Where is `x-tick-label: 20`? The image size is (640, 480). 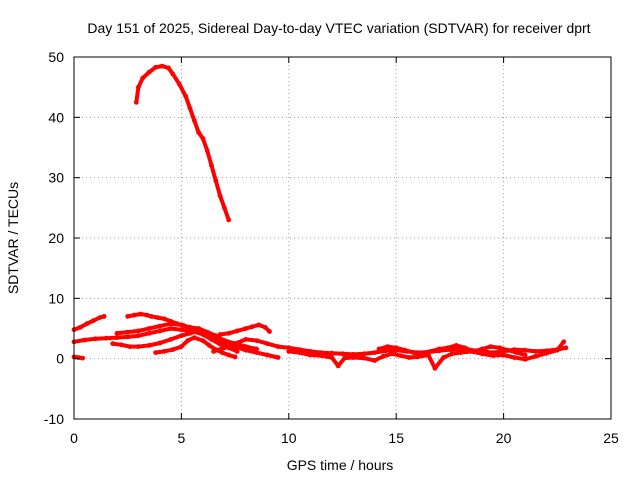 x-tick-label: 20 is located at coordinates (504, 438).